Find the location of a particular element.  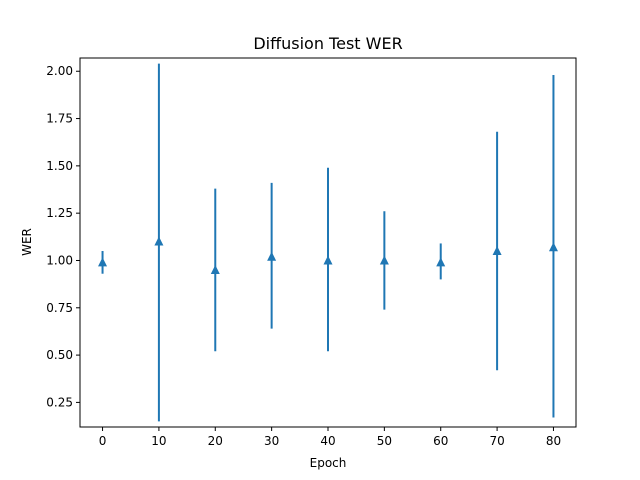

x-tick-label: 0 is located at coordinates (103, 441).